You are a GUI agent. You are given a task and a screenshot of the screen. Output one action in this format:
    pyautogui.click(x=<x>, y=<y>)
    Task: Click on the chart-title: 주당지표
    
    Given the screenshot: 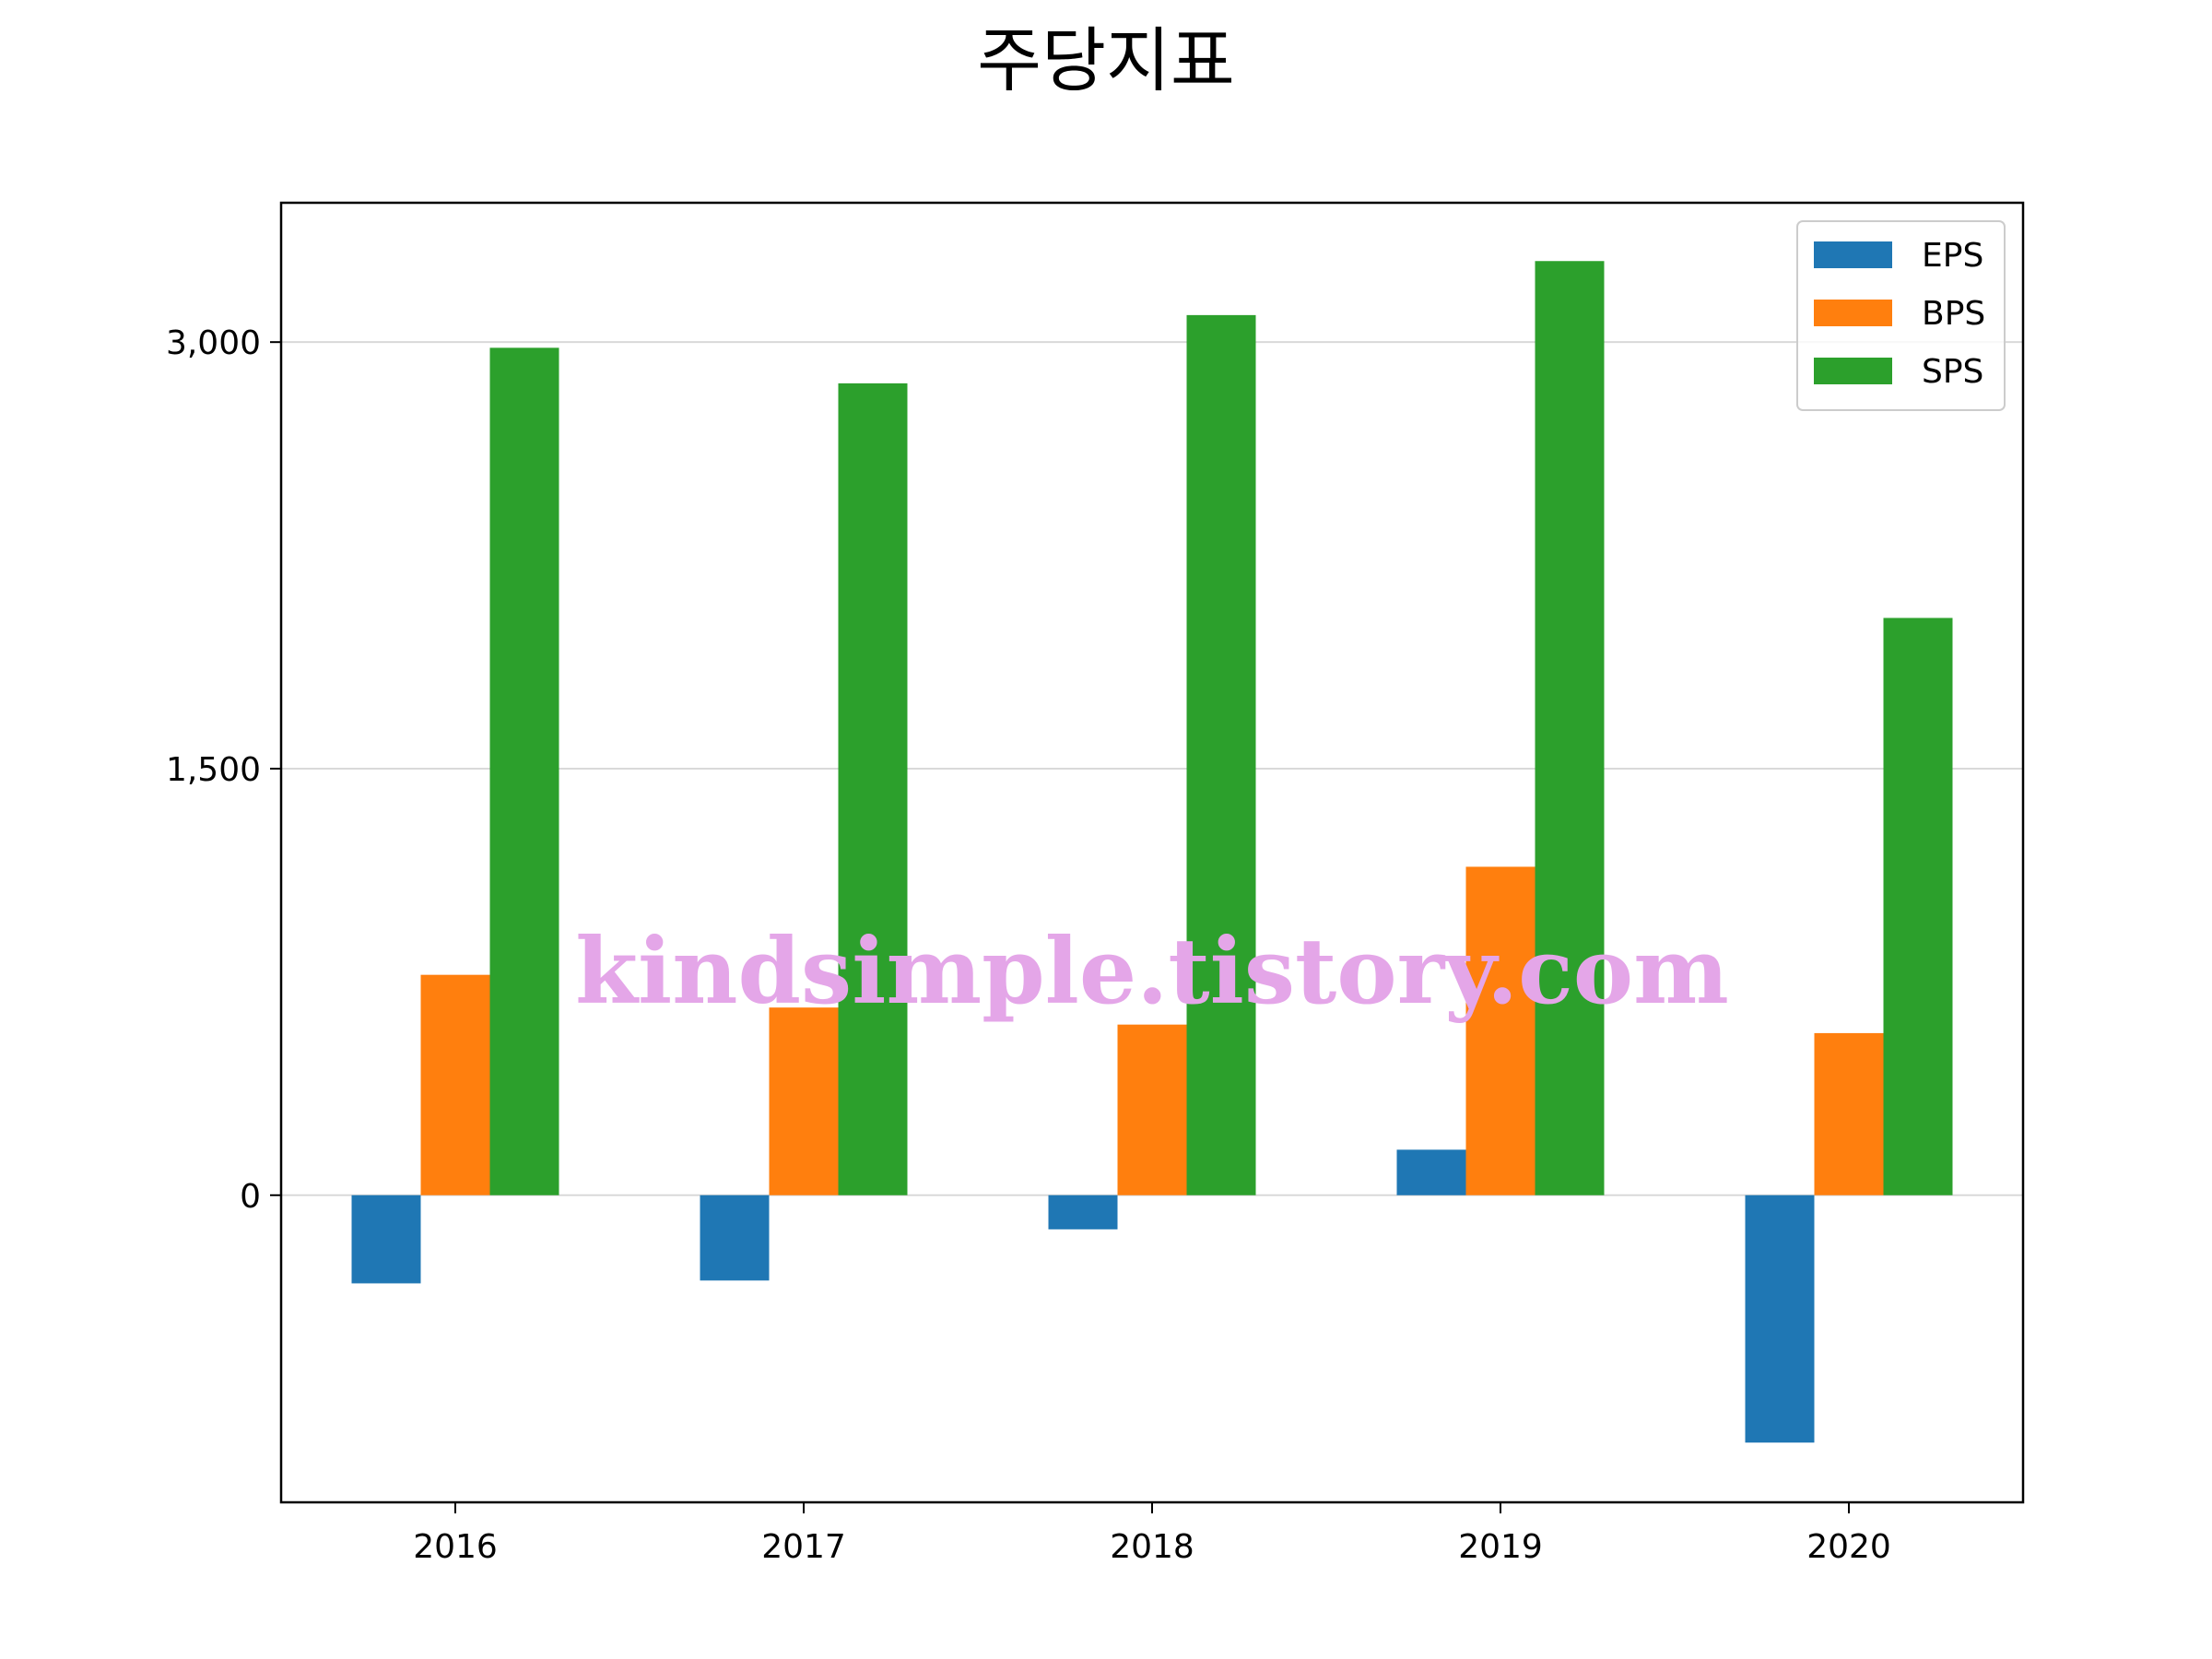 What is the action you would take?
    pyautogui.click(x=1106, y=60)
    